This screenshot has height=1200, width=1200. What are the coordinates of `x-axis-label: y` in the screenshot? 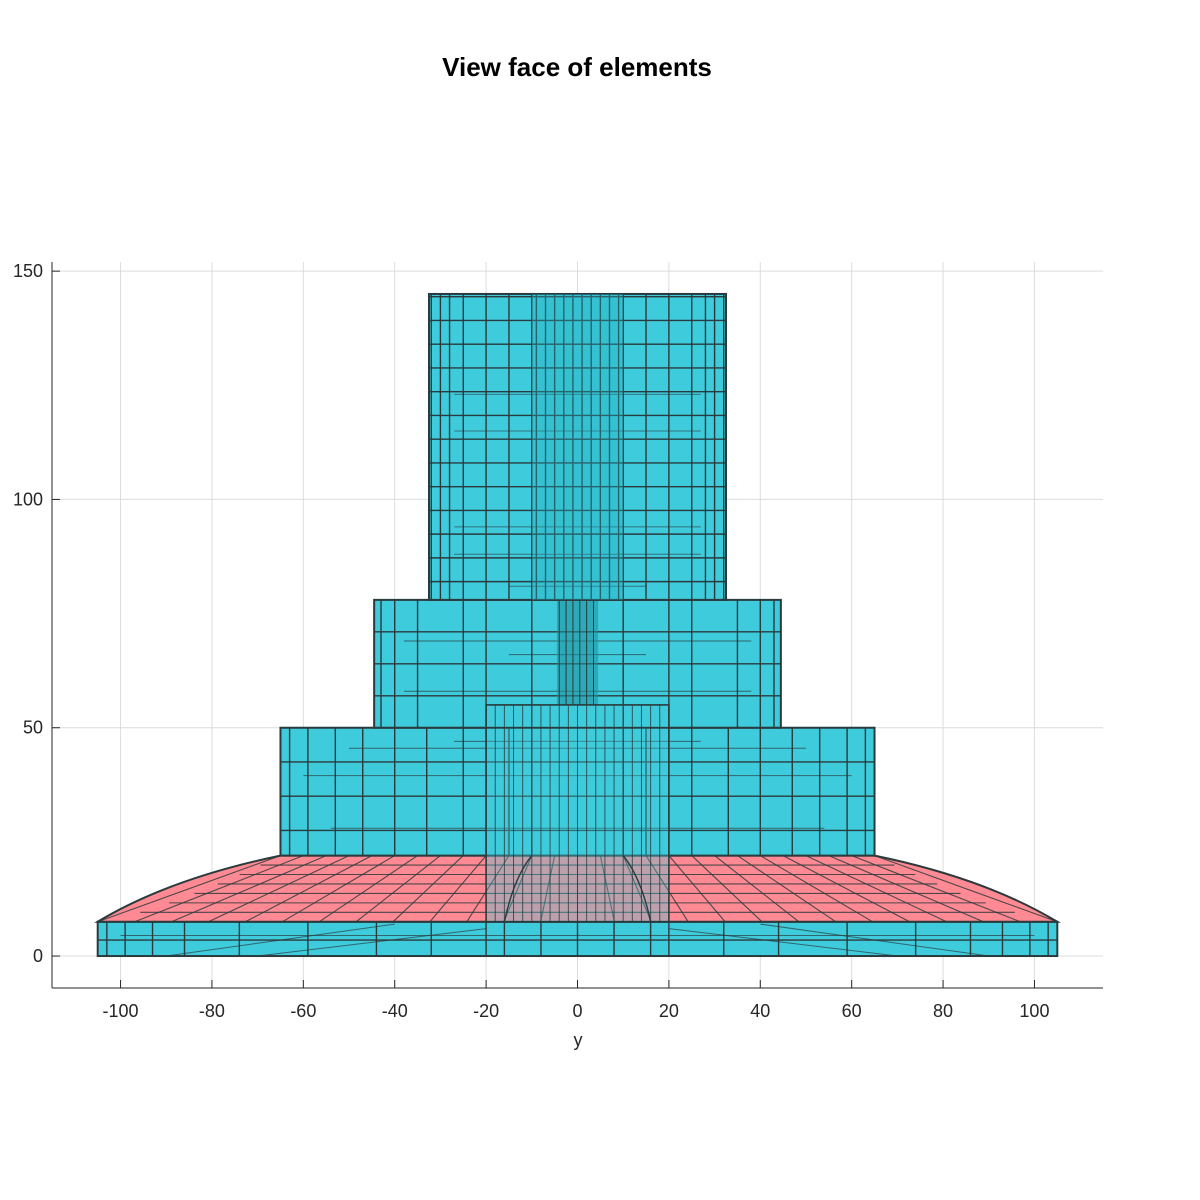 It's located at (578, 1040).